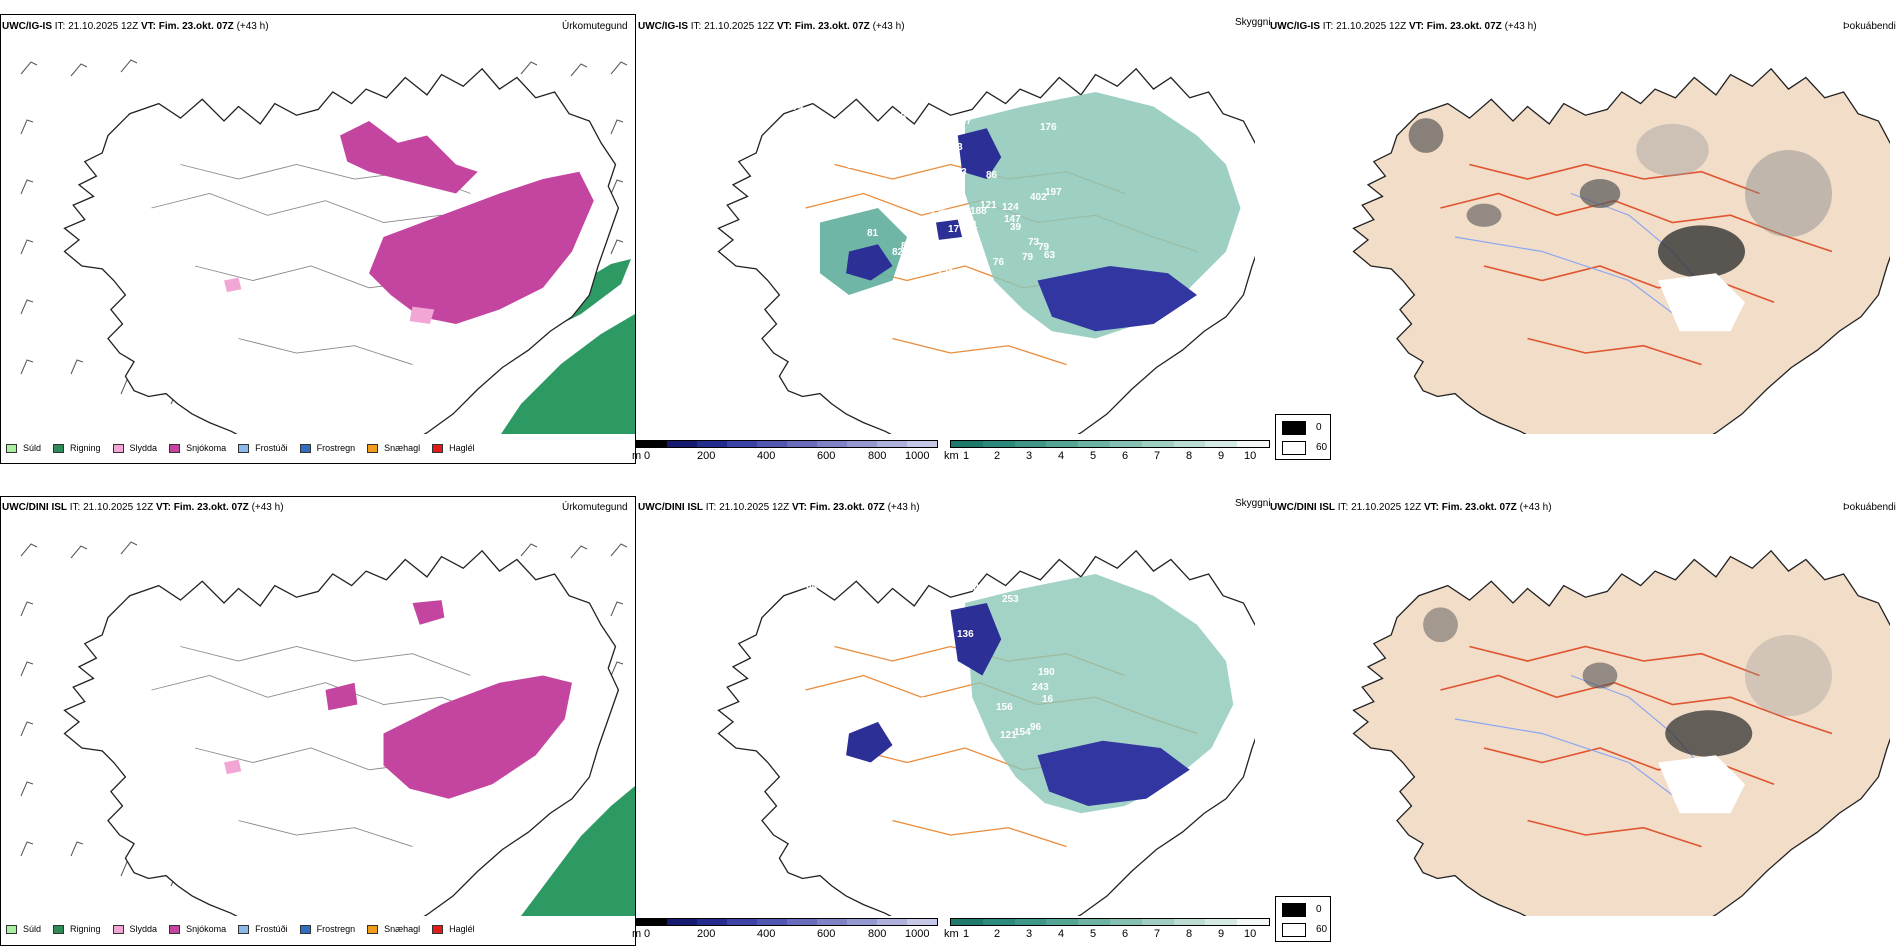 The image size is (1900, 950). Describe the element at coordinates (958, 105) in the screenshot. I see `cloud-height-label: 263` at that location.